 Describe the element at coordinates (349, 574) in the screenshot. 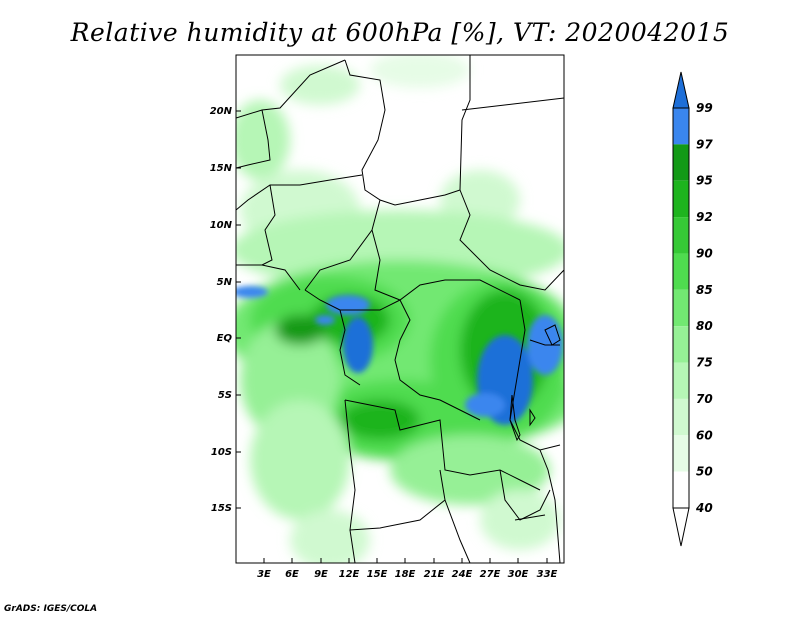

I see `lon-label-12e: 12E` at that location.